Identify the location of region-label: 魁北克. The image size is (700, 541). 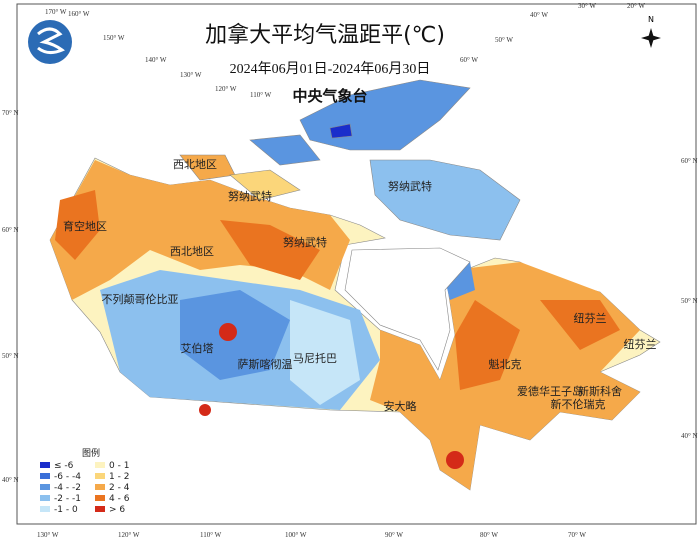
(505, 364).